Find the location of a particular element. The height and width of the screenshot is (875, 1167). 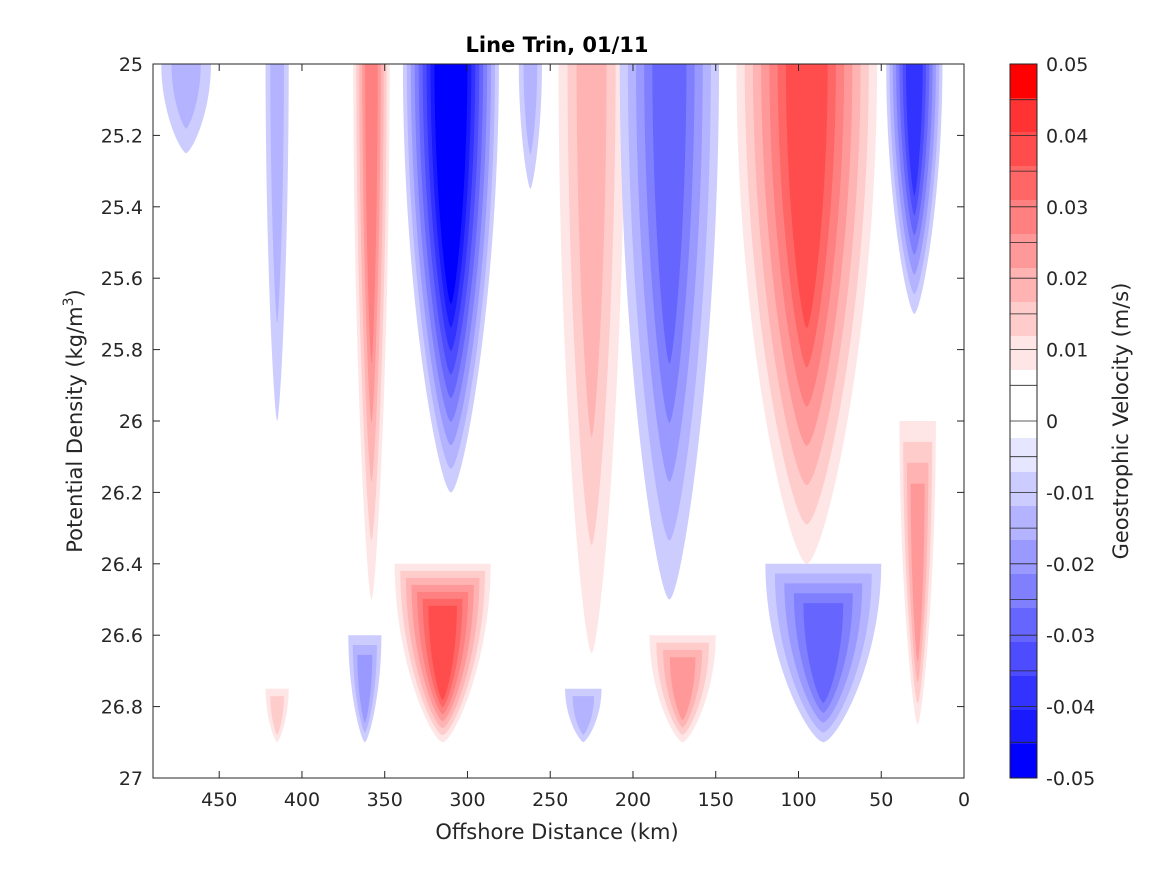

y-tick-label: 27 is located at coordinates (131, 779).